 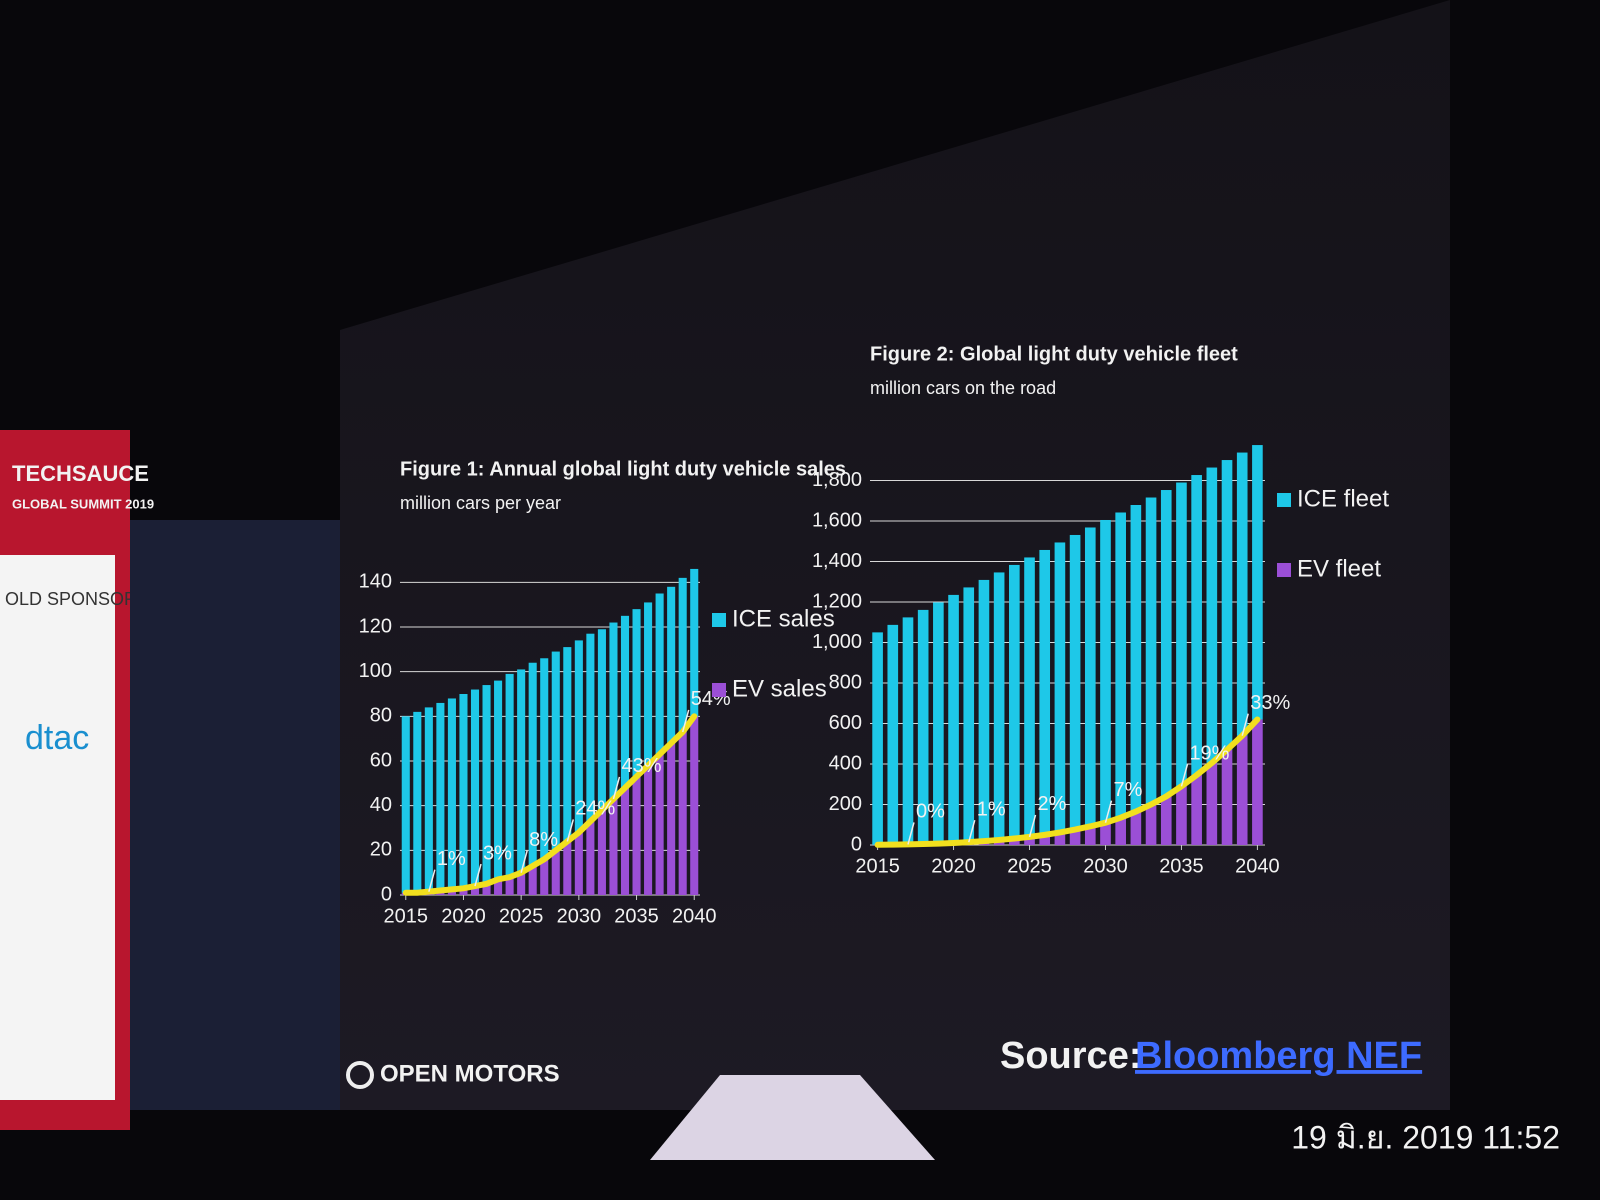 I want to click on annotation: 2%, so click(x=1052, y=804).